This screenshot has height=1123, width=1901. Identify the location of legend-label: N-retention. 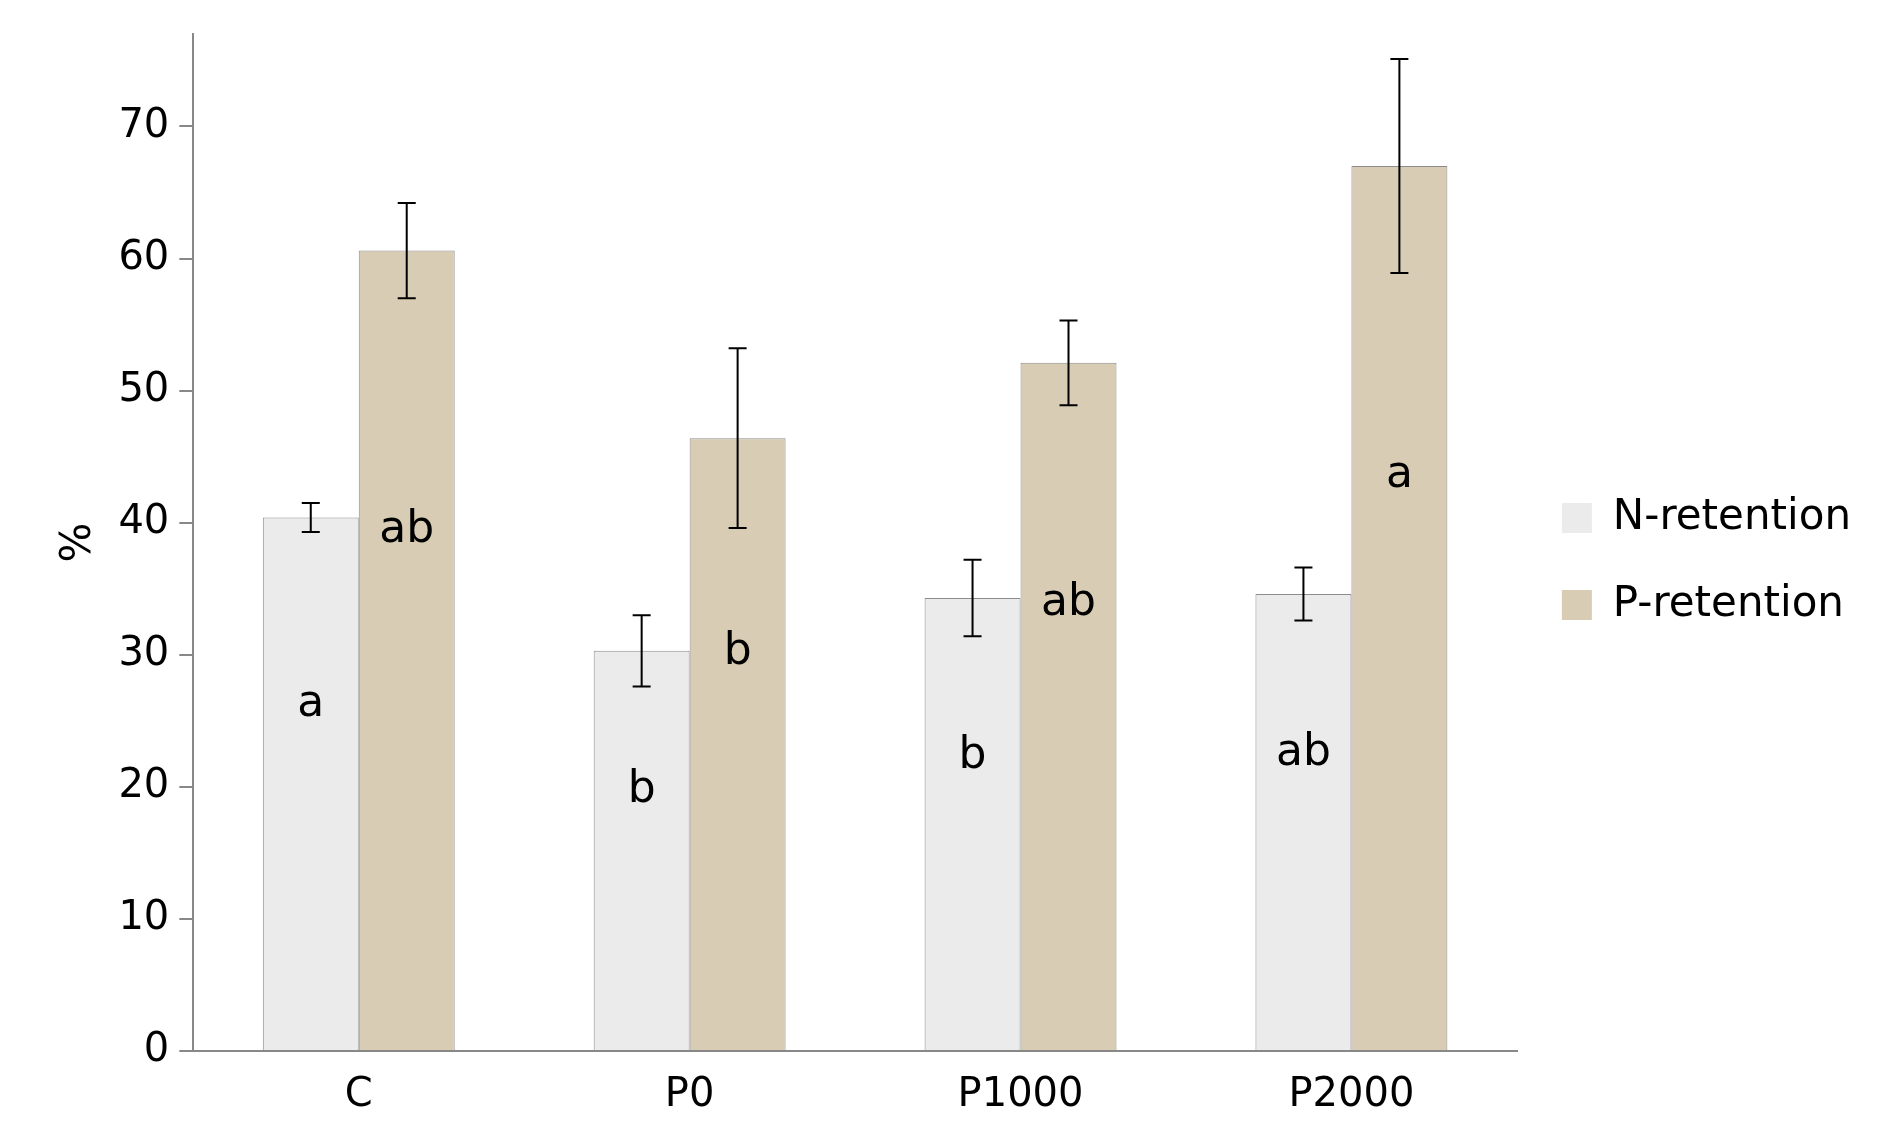
(1731, 514).